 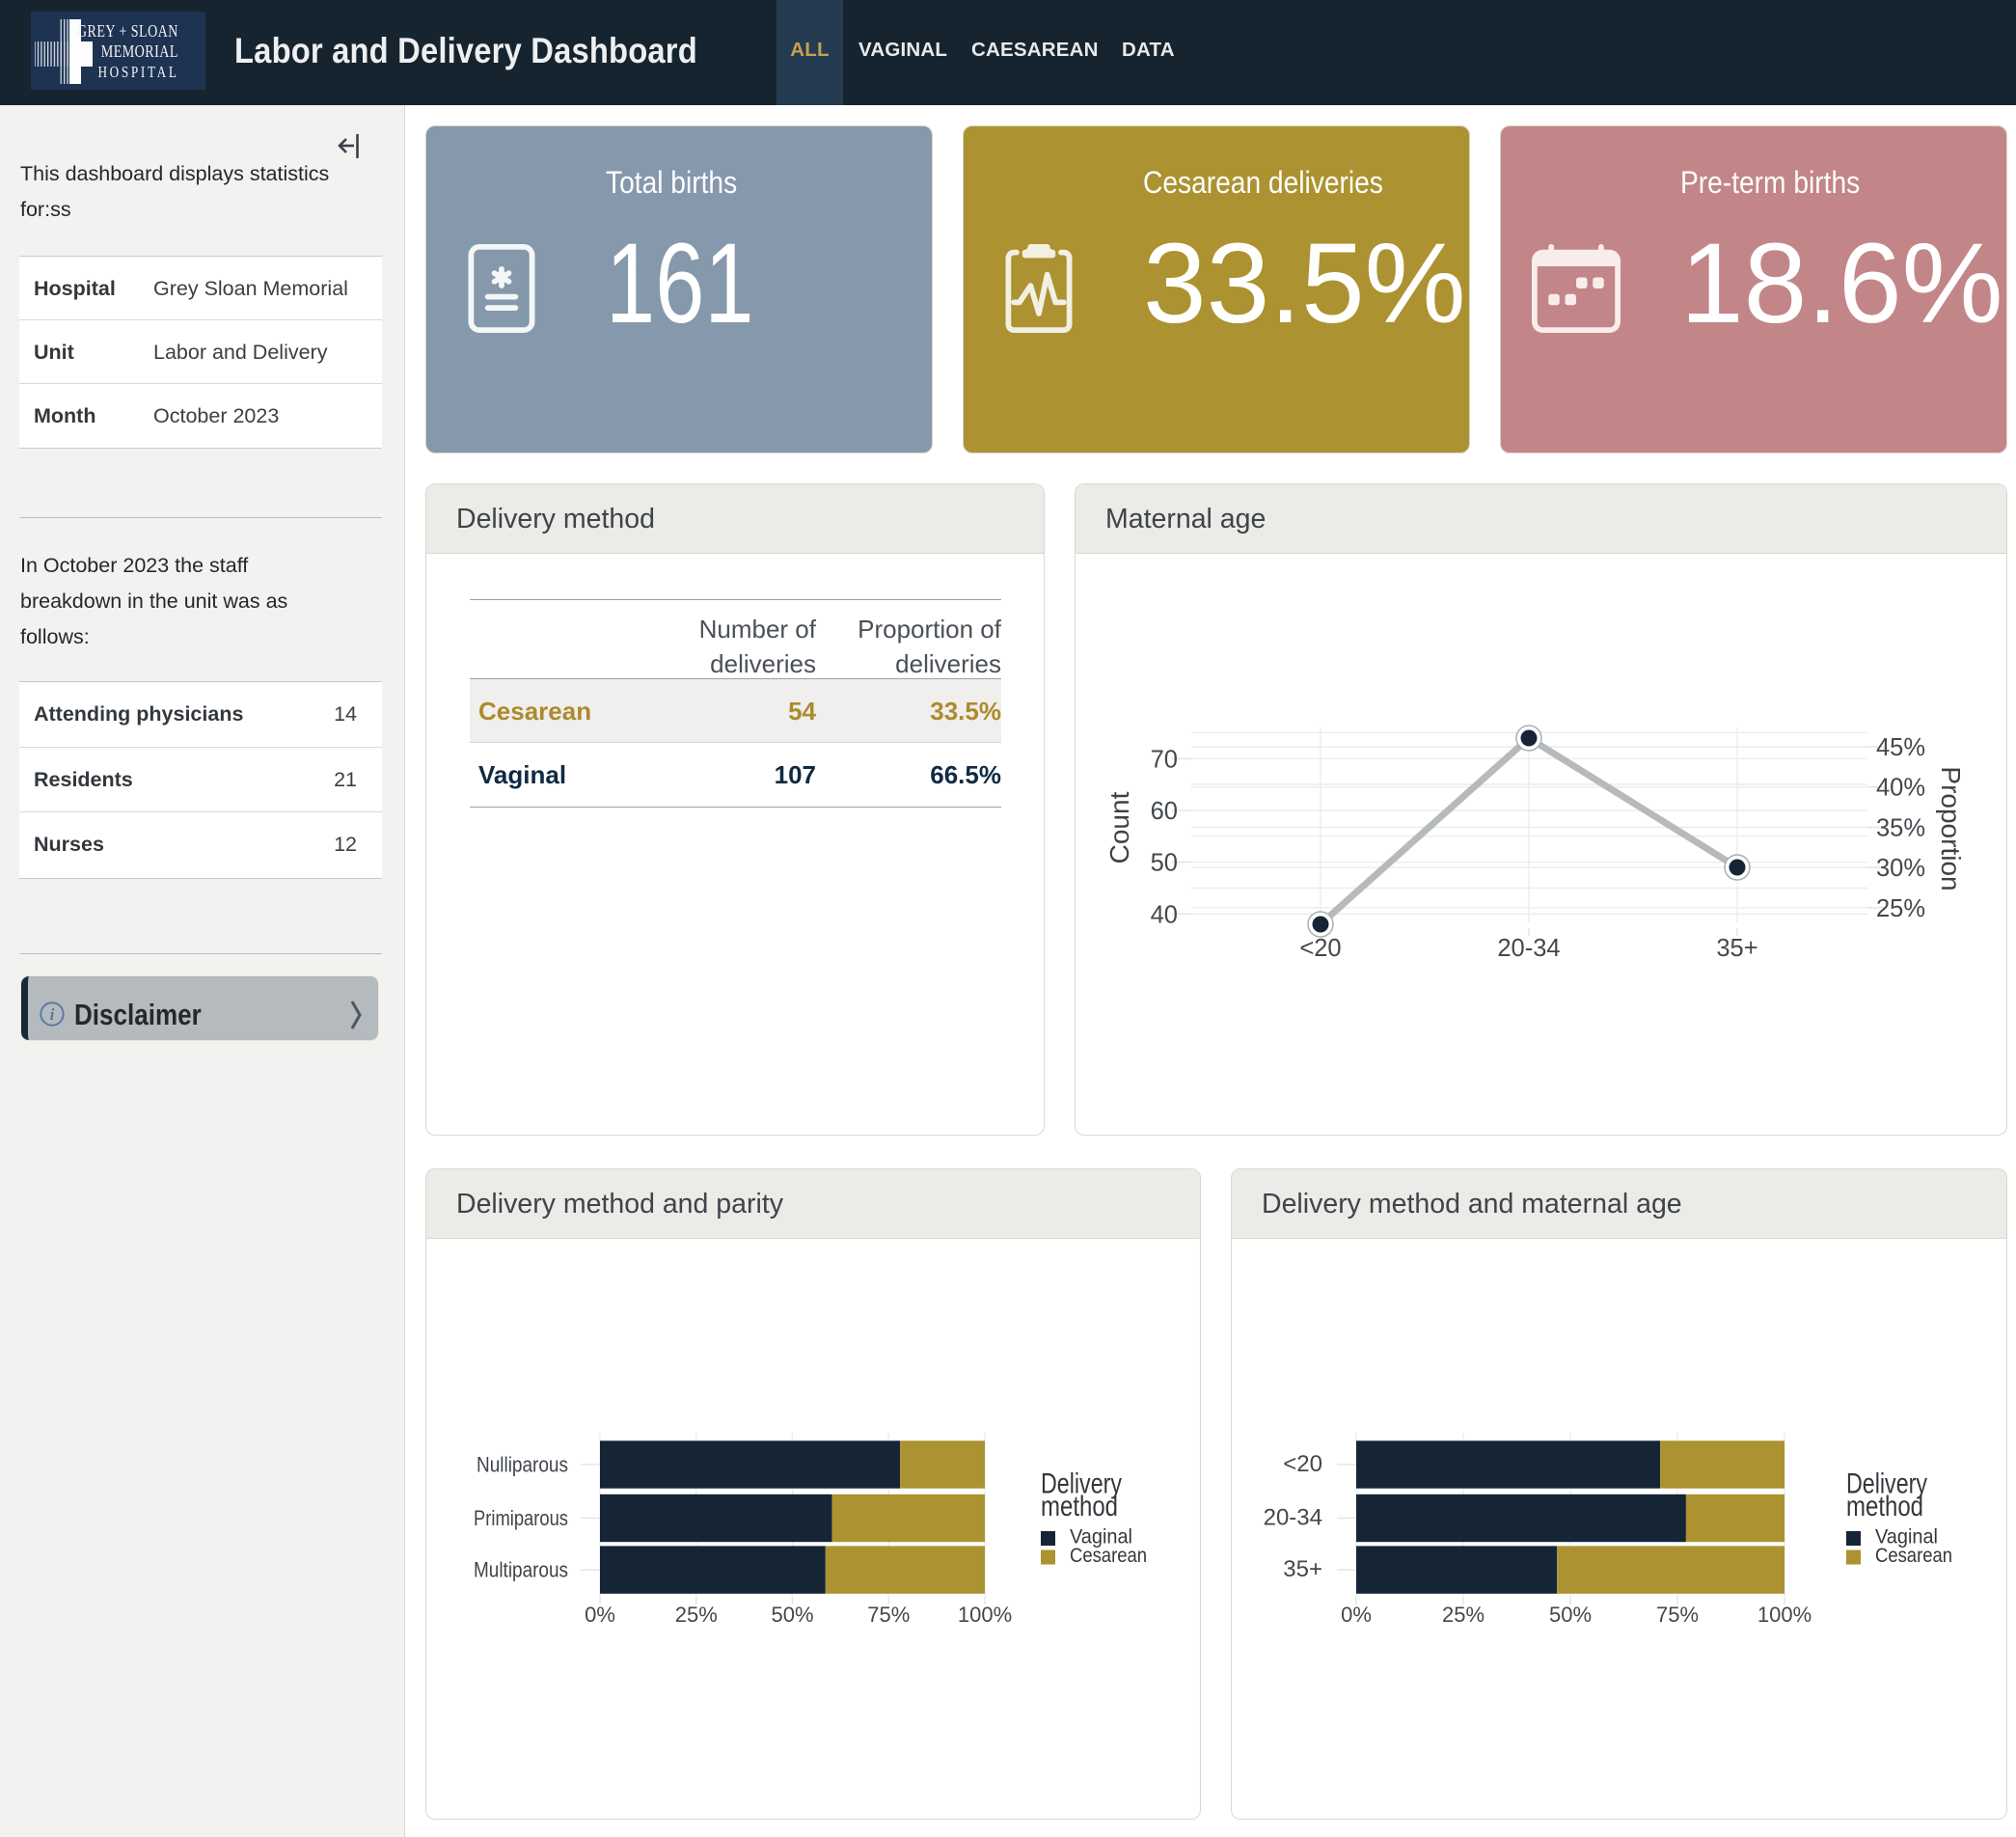 I want to click on svg-text: Primiparous, so click(x=521, y=1518).